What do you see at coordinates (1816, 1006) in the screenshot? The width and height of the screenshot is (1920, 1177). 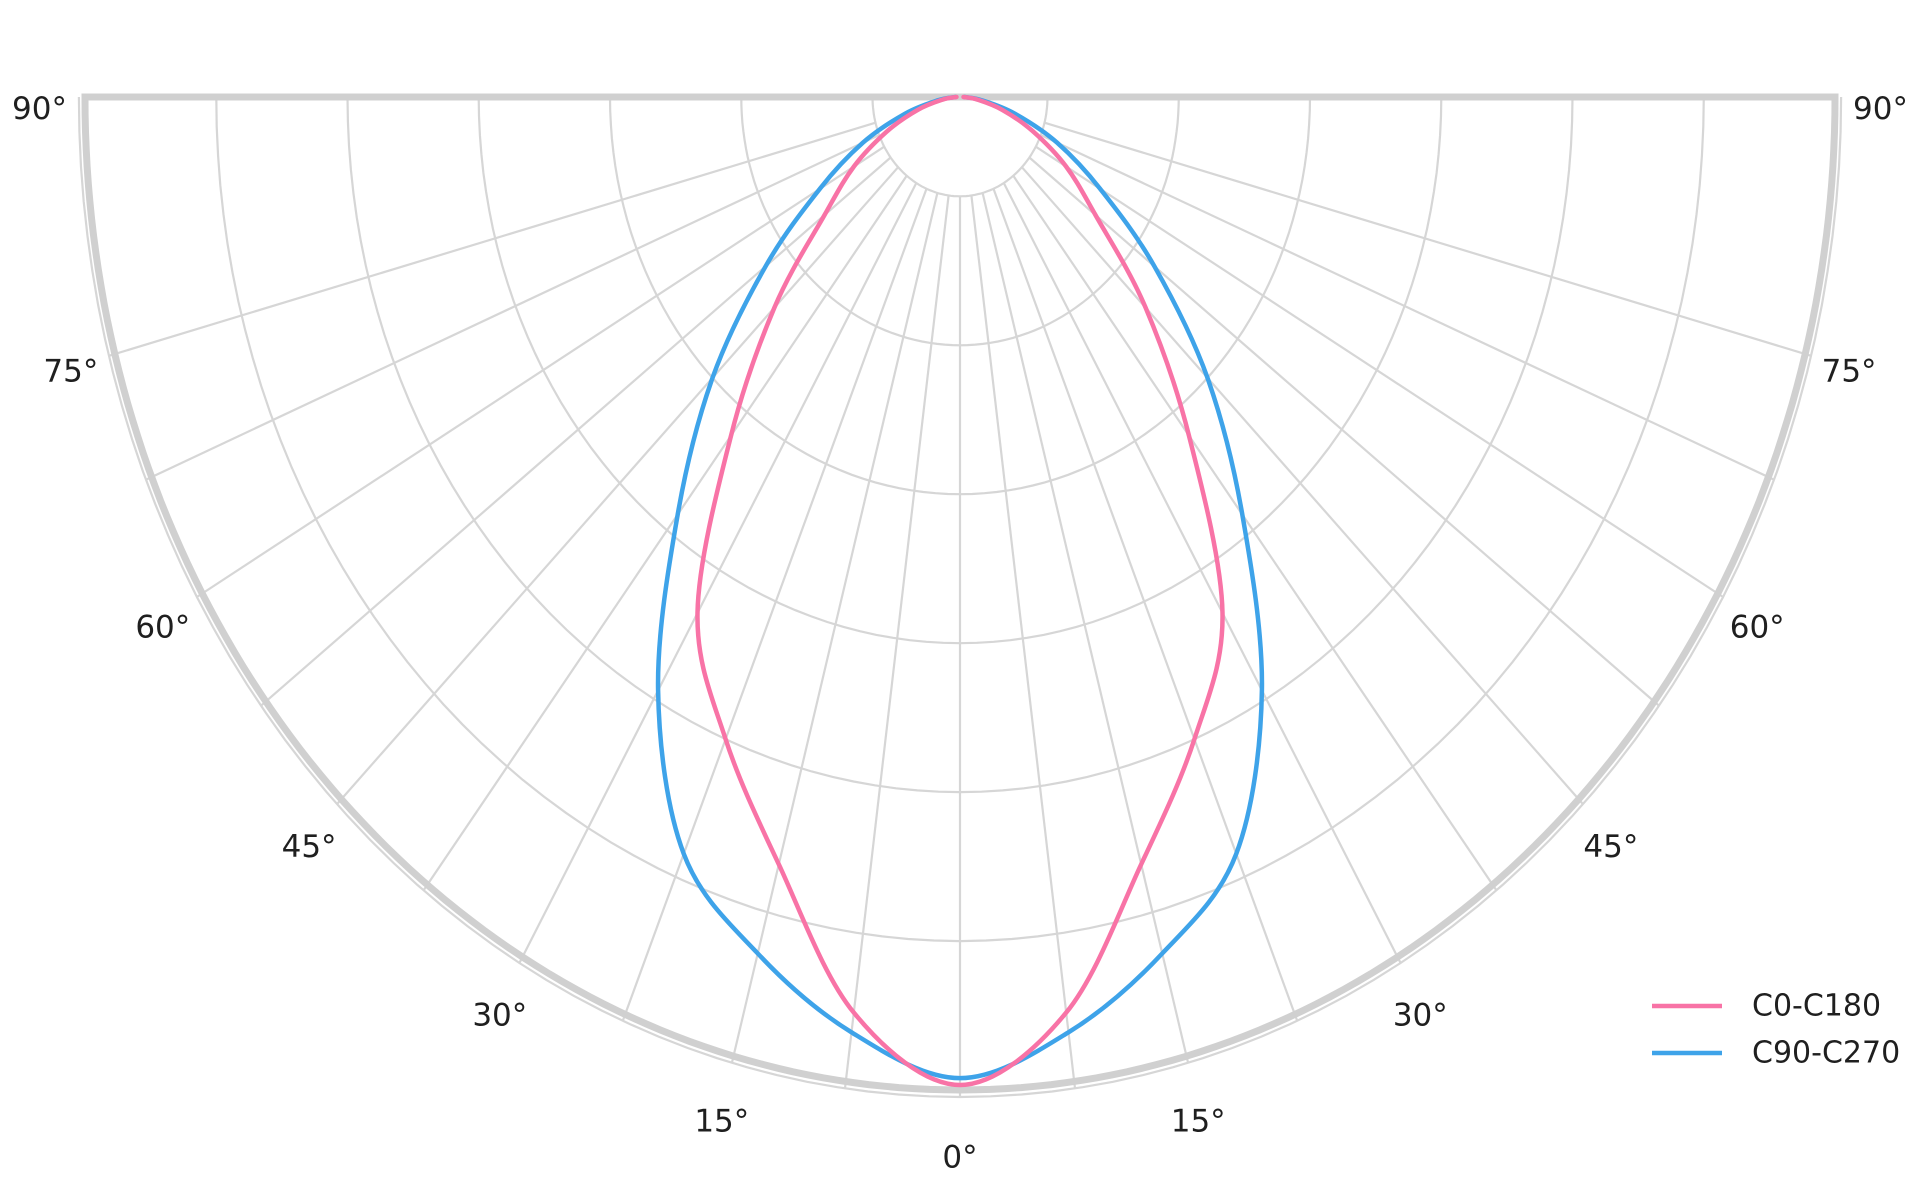 I see `legend-label-c0-c180: C0-C180` at bounding box center [1816, 1006].